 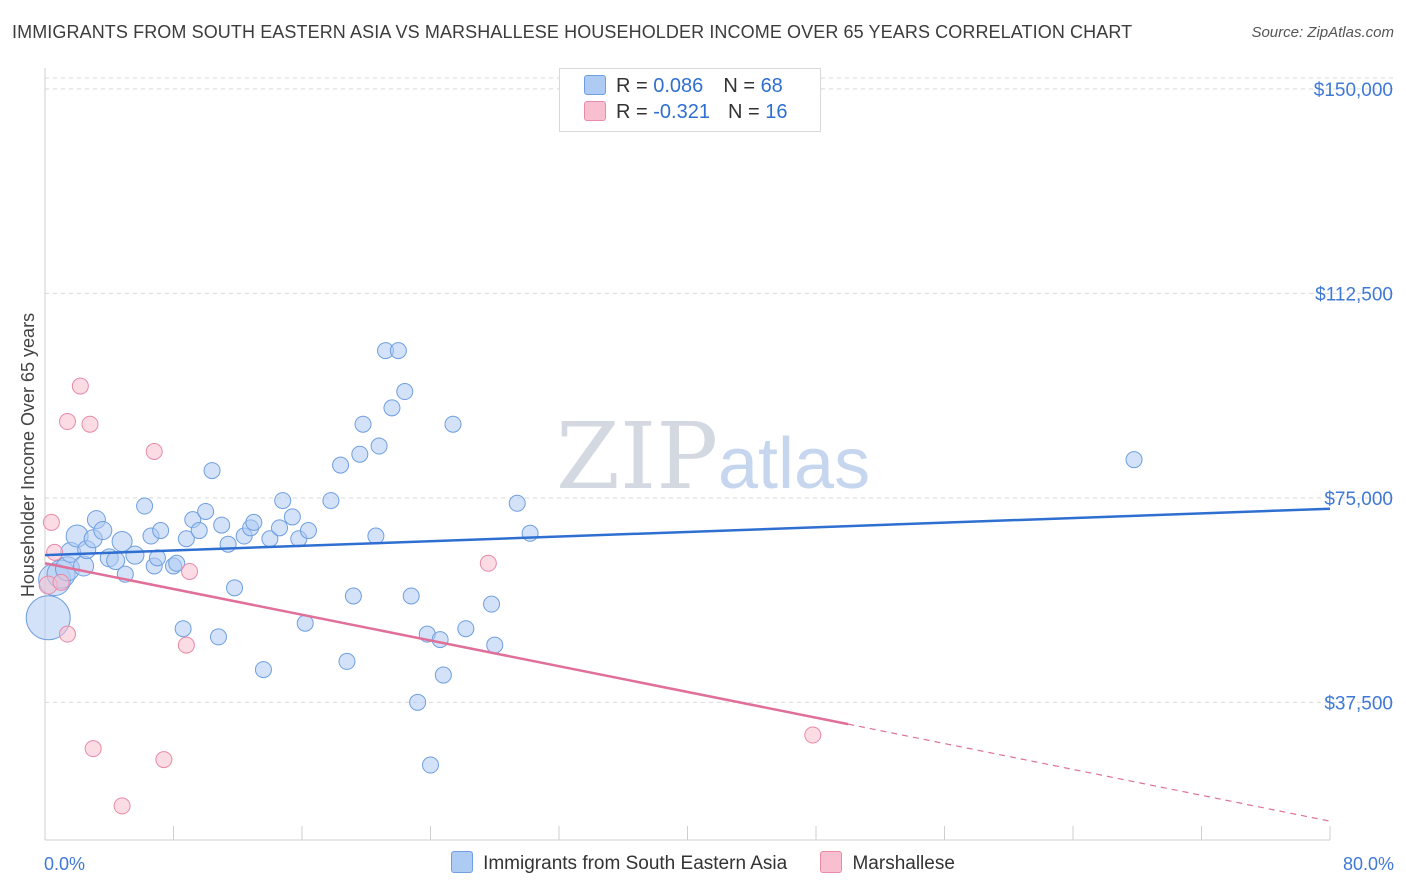 What do you see at coordinates (1353, 90) in the screenshot?
I see `y-tick-label: $150,000` at bounding box center [1353, 90].